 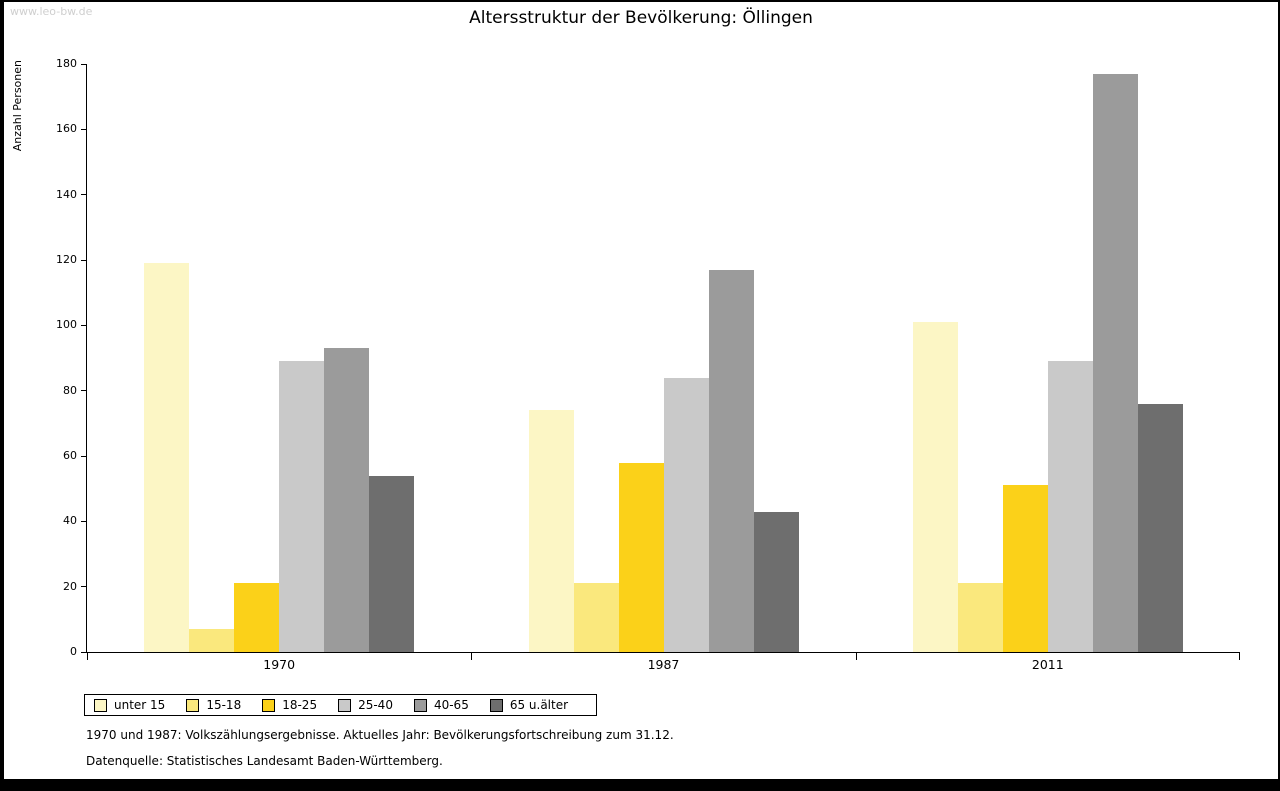 I want to click on bar-25-40-1970, so click(x=302, y=506).